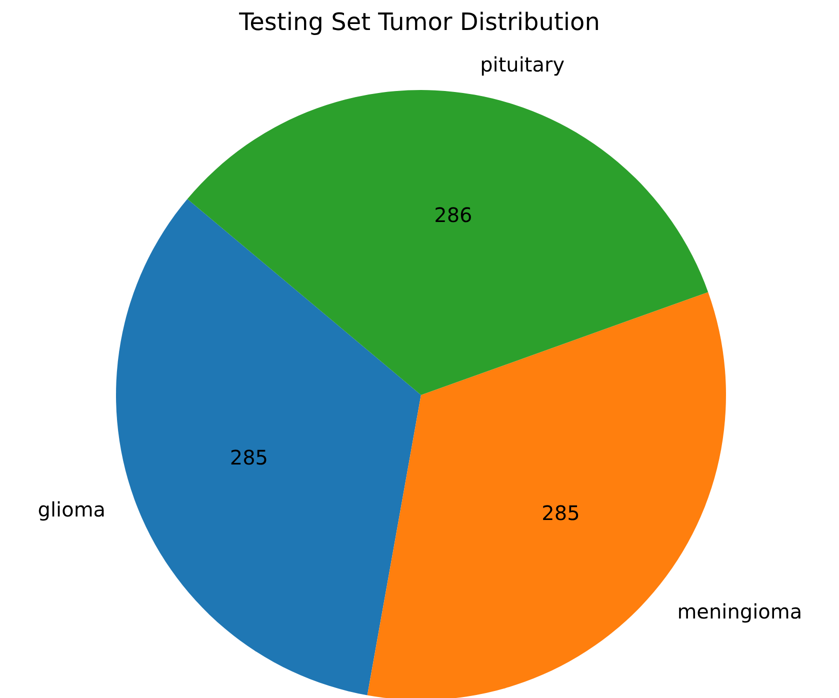 The height and width of the screenshot is (698, 839). I want to click on slice-label: pituitary, so click(522, 64).